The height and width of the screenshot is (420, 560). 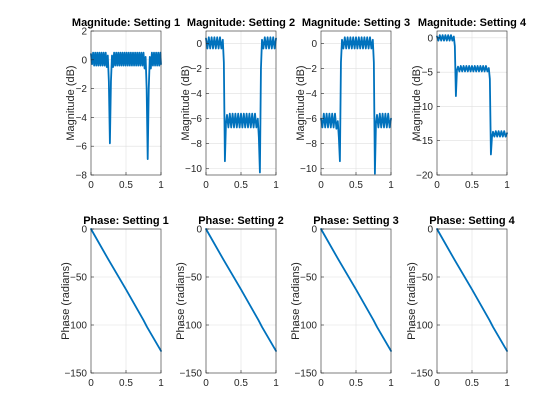 What do you see at coordinates (472, 221) in the screenshot?
I see `chart-title: Phase: Setting 4` at bounding box center [472, 221].